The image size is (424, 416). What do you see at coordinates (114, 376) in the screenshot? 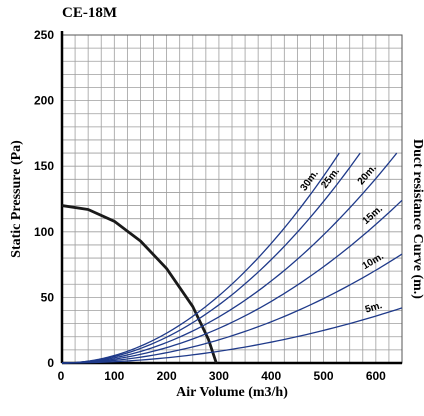
I see `x-tick-label: 100` at bounding box center [114, 376].